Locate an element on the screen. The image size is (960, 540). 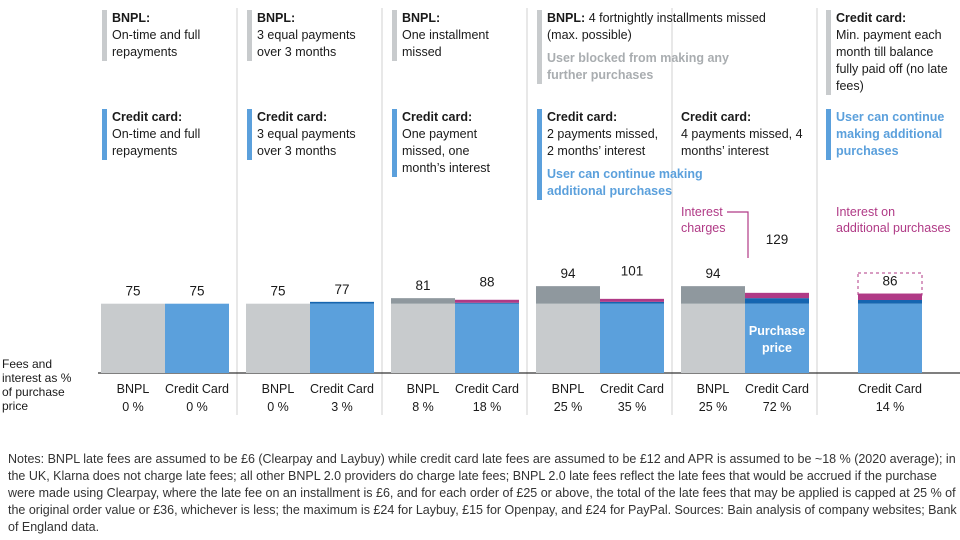
bar-7-pct-label: 25 % is located at coordinates (568, 407).